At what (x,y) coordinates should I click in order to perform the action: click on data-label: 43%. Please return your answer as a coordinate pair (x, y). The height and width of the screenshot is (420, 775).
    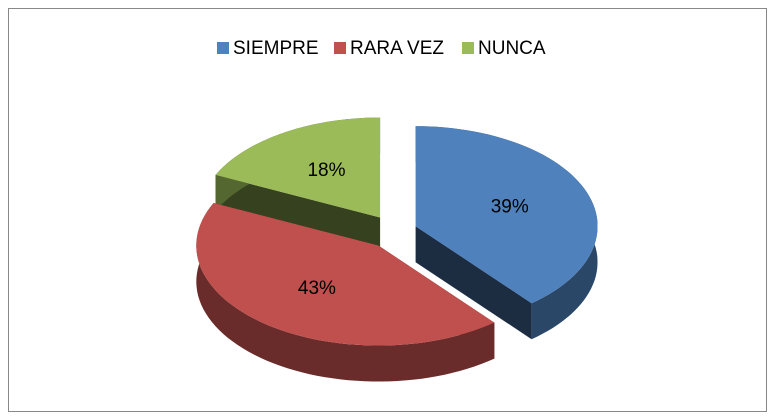
    Looking at the image, I should click on (317, 288).